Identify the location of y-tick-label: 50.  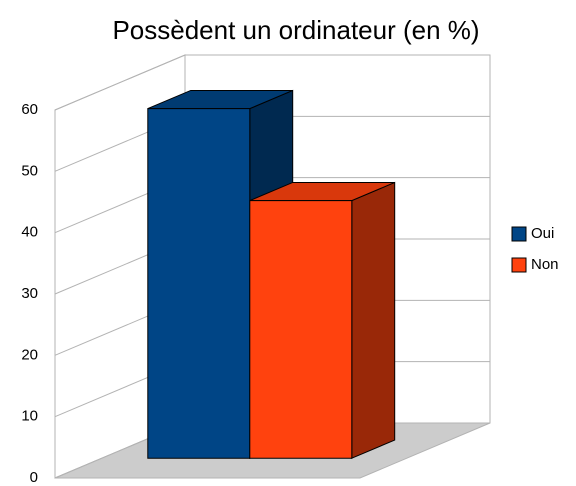
(29, 170).